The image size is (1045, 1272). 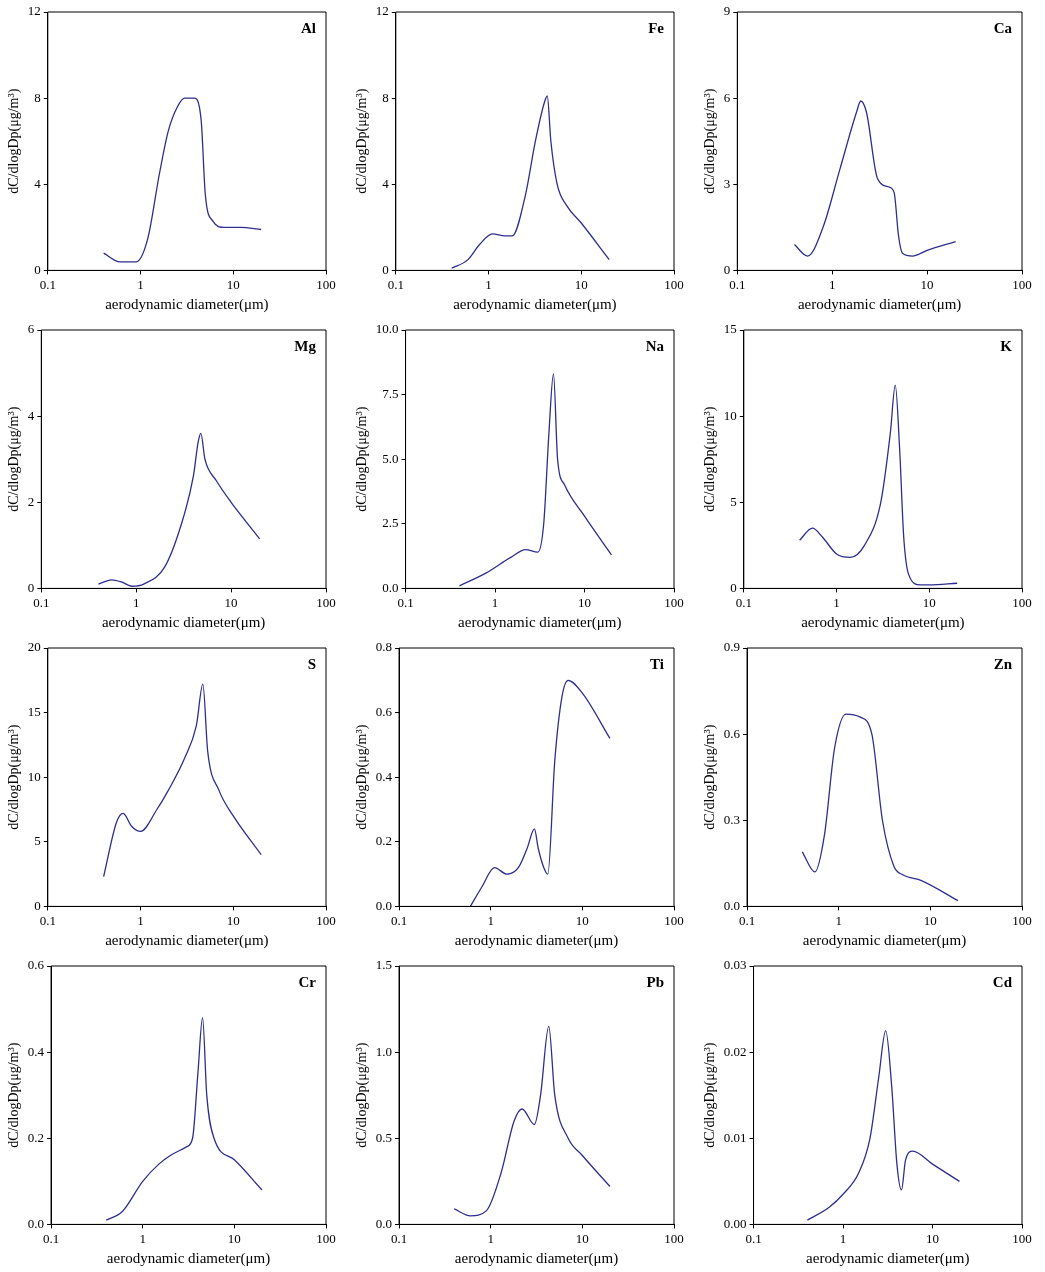 I want to click on annotation: Cr, so click(x=307, y=982).